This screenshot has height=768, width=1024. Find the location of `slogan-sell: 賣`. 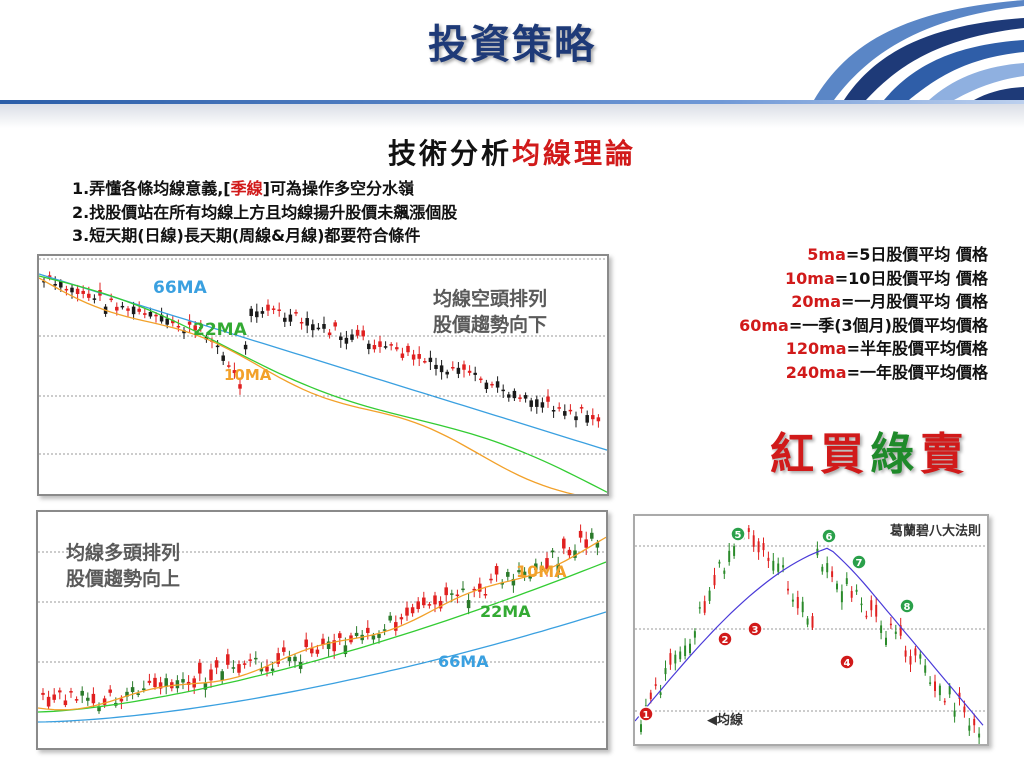

slogan-sell: 賣 is located at coordinates (945, 454).